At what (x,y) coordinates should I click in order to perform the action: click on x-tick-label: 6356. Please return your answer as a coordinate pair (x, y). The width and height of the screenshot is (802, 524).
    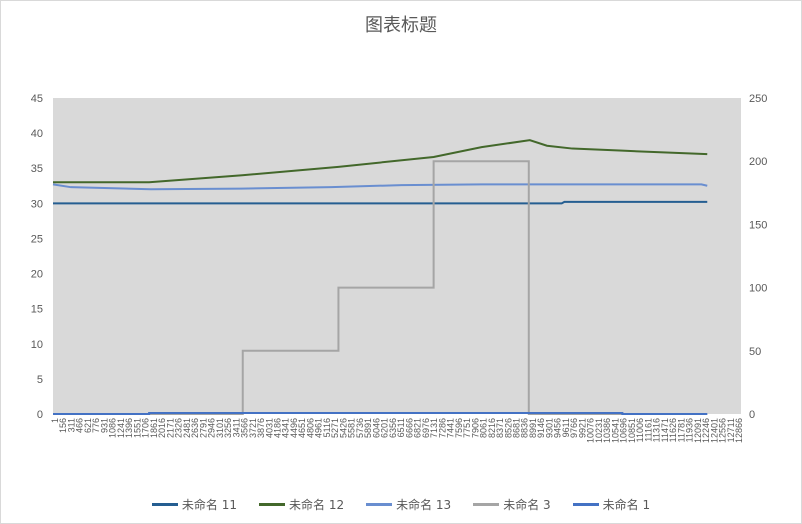
    Looking at the image, I should click on (393, 428).